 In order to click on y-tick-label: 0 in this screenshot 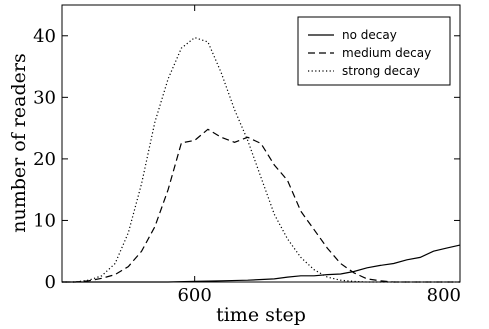, I will do `click(50, 282)`.